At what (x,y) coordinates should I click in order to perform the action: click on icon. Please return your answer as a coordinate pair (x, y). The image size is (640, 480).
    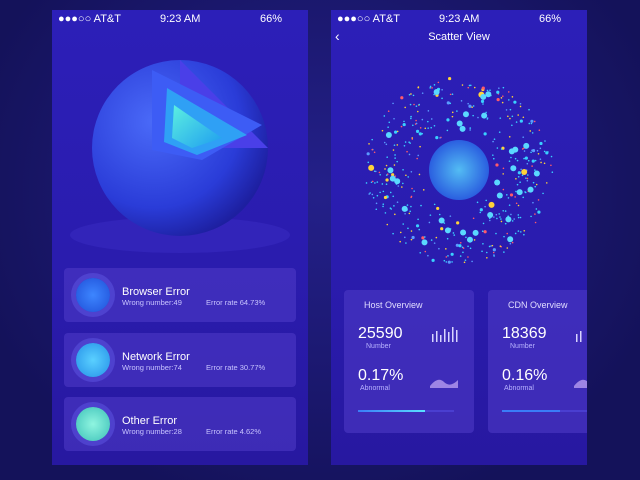
    Looking at the image, I should click on (93, 424).